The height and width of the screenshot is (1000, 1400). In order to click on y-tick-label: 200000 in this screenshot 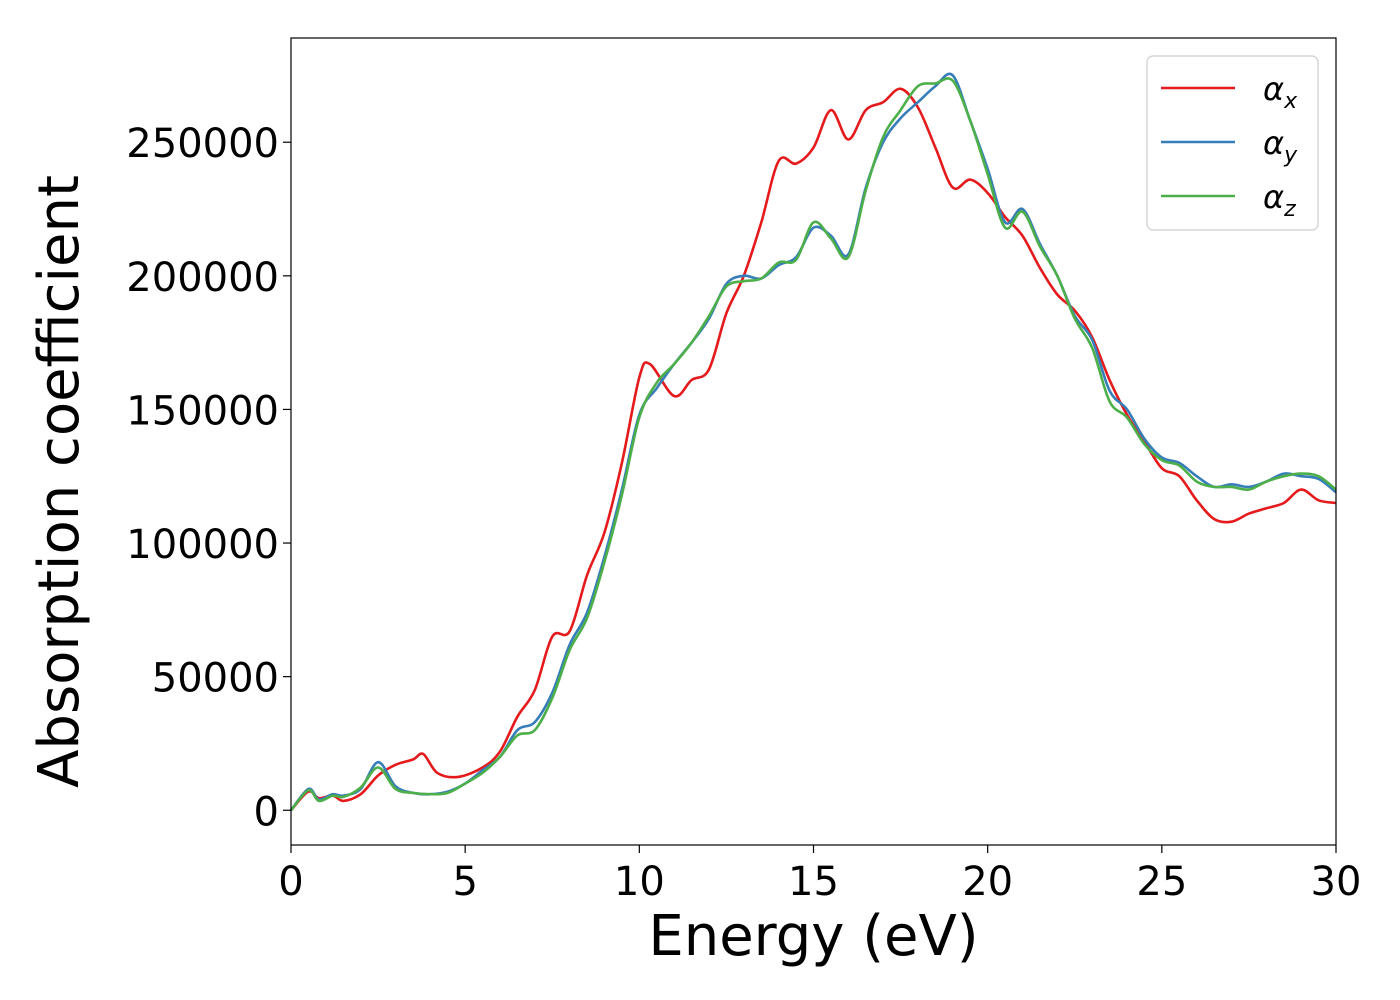, I will do `click(202, 278)`.